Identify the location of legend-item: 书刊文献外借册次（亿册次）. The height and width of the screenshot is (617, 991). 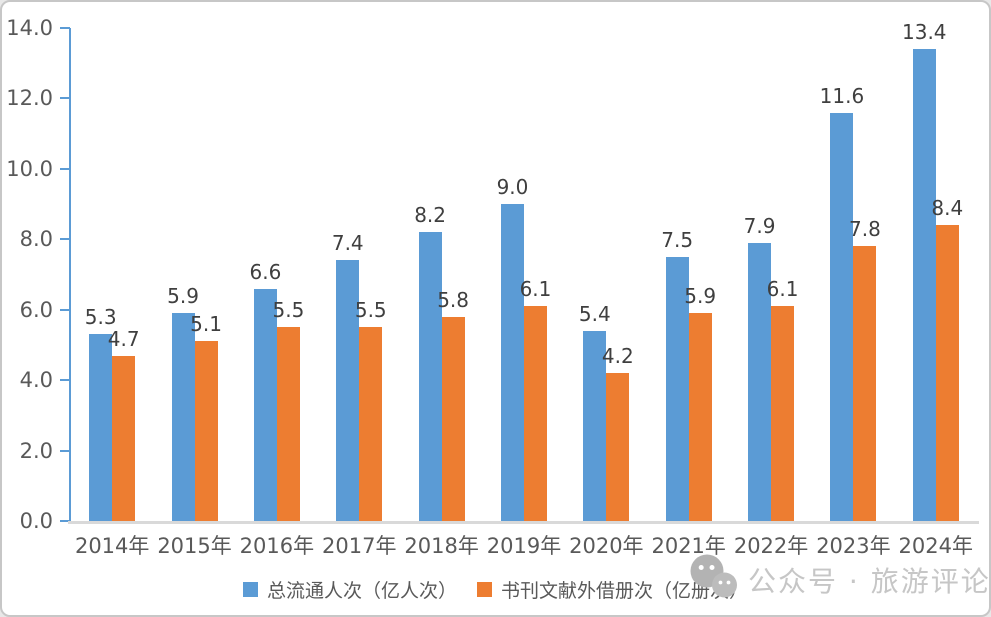
(612, 589).